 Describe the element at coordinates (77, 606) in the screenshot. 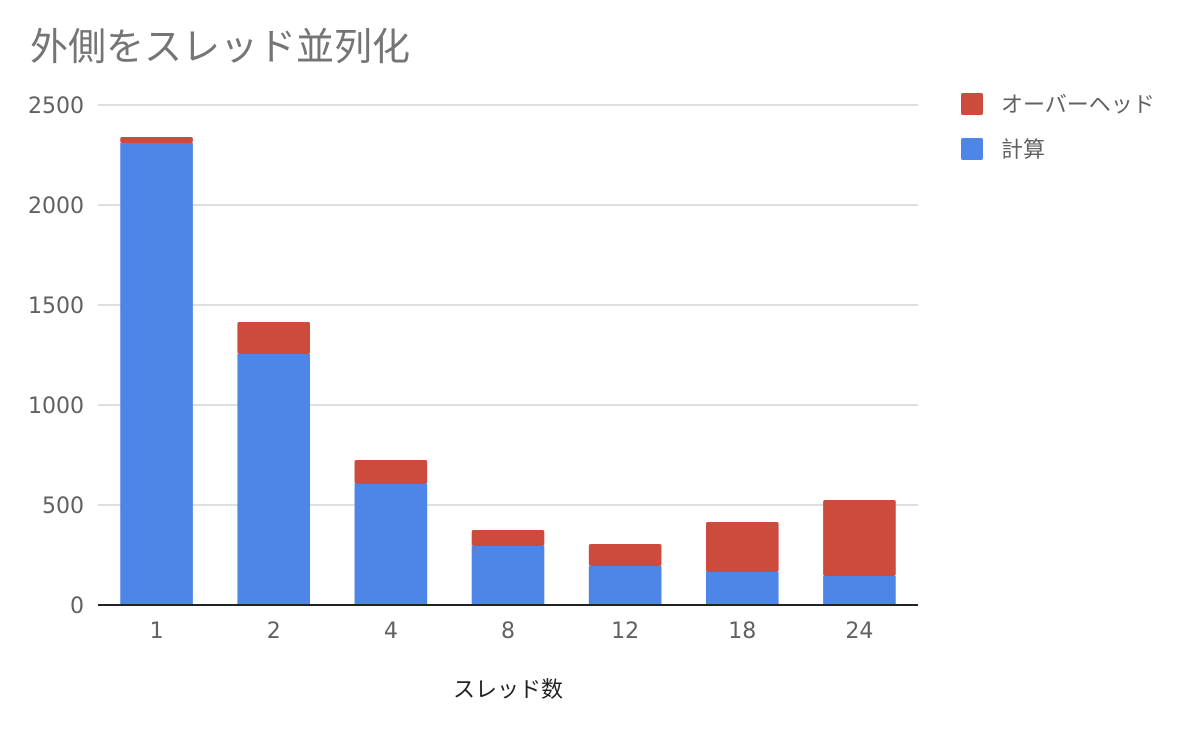

I see `y-tick-label: 0` at that location.